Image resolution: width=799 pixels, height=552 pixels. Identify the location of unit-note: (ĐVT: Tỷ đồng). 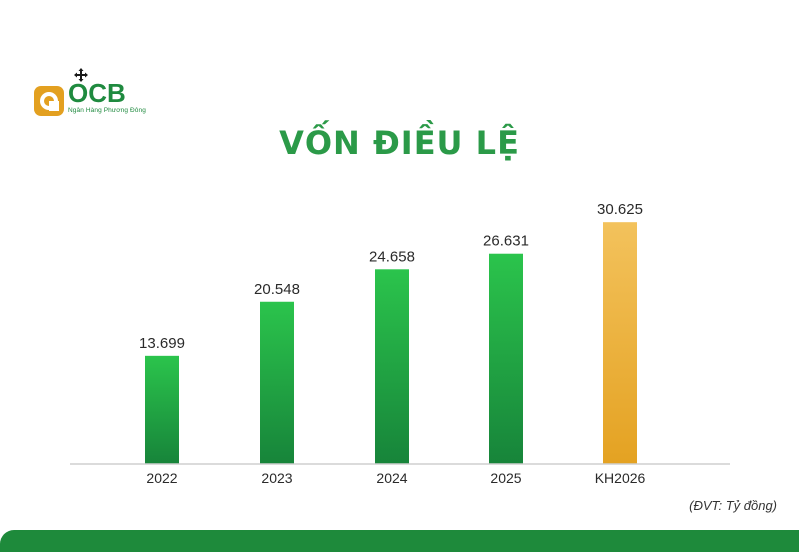
(733, 505).